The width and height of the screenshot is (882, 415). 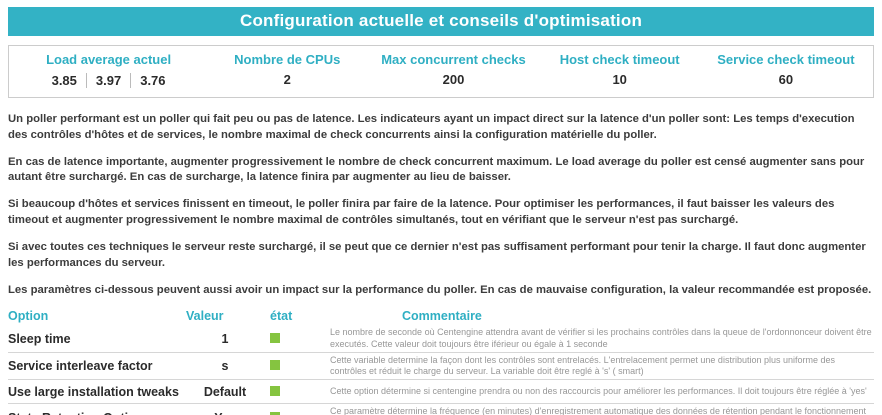 I want to click on stat-value: 200, so click(x=453, y=79).